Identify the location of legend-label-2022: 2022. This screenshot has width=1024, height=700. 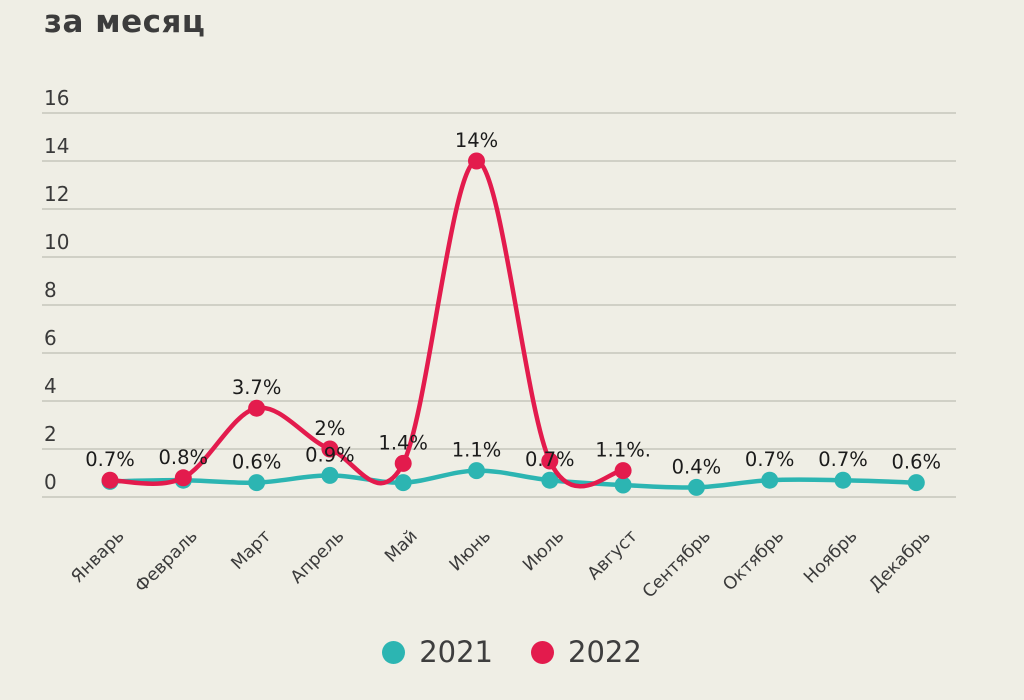
(605, 652).